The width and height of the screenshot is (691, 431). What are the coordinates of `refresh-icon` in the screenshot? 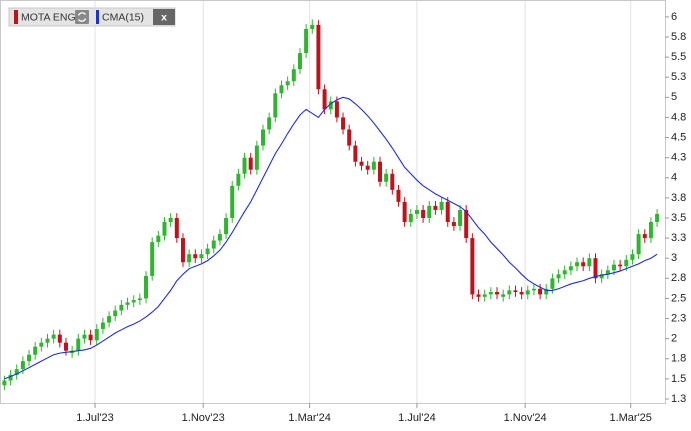 It's located at (82, 17).